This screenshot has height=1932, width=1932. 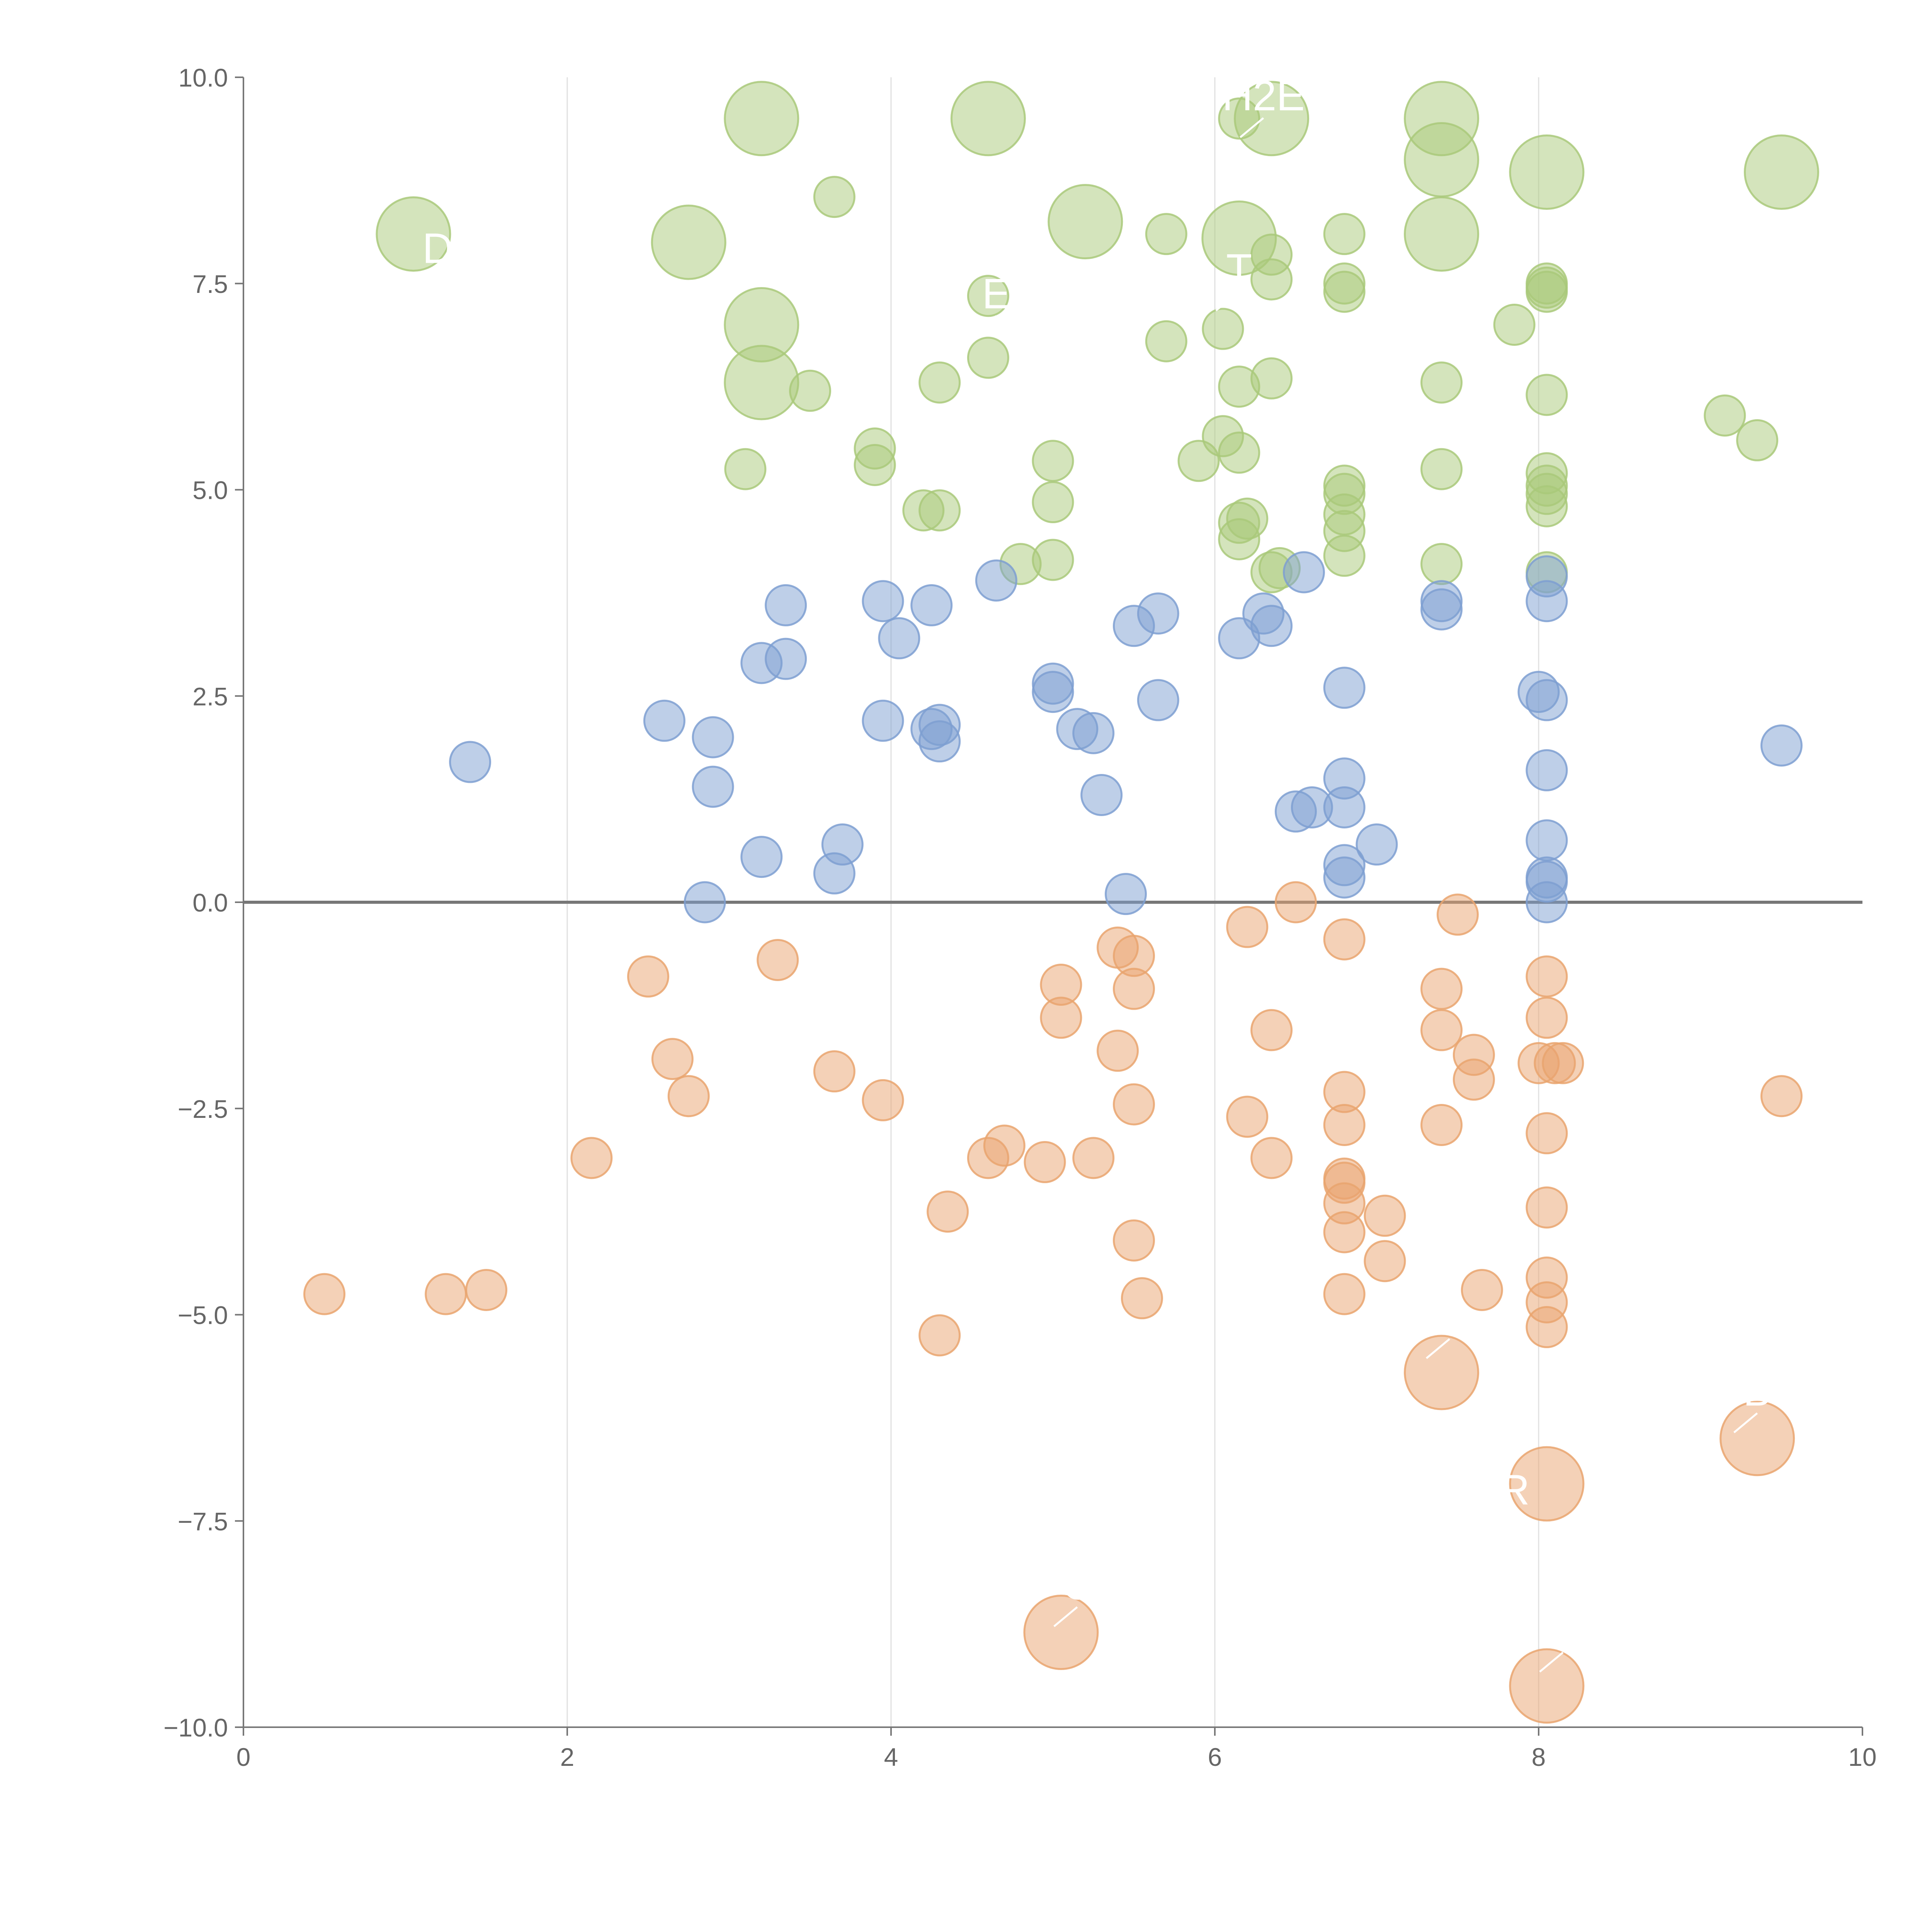 What do you see at coordinates (1563, 1630) in the screenshot?
I see `point-label: F` at bounding box center [1563, 1630].